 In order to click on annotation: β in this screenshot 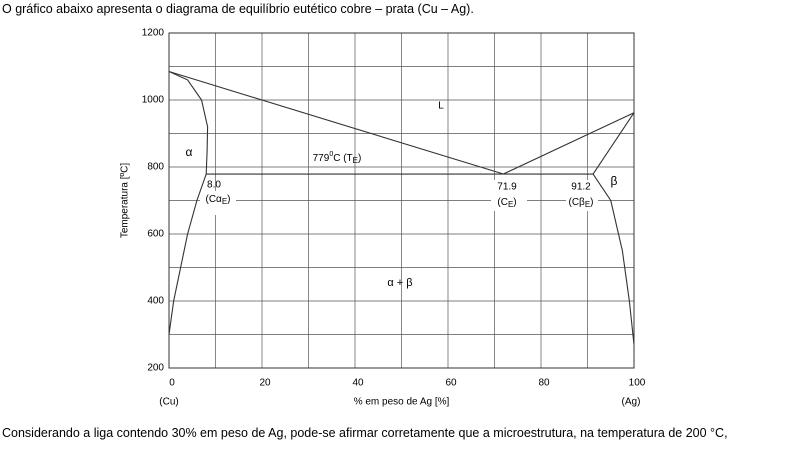, I will do `click(614, 181)`.